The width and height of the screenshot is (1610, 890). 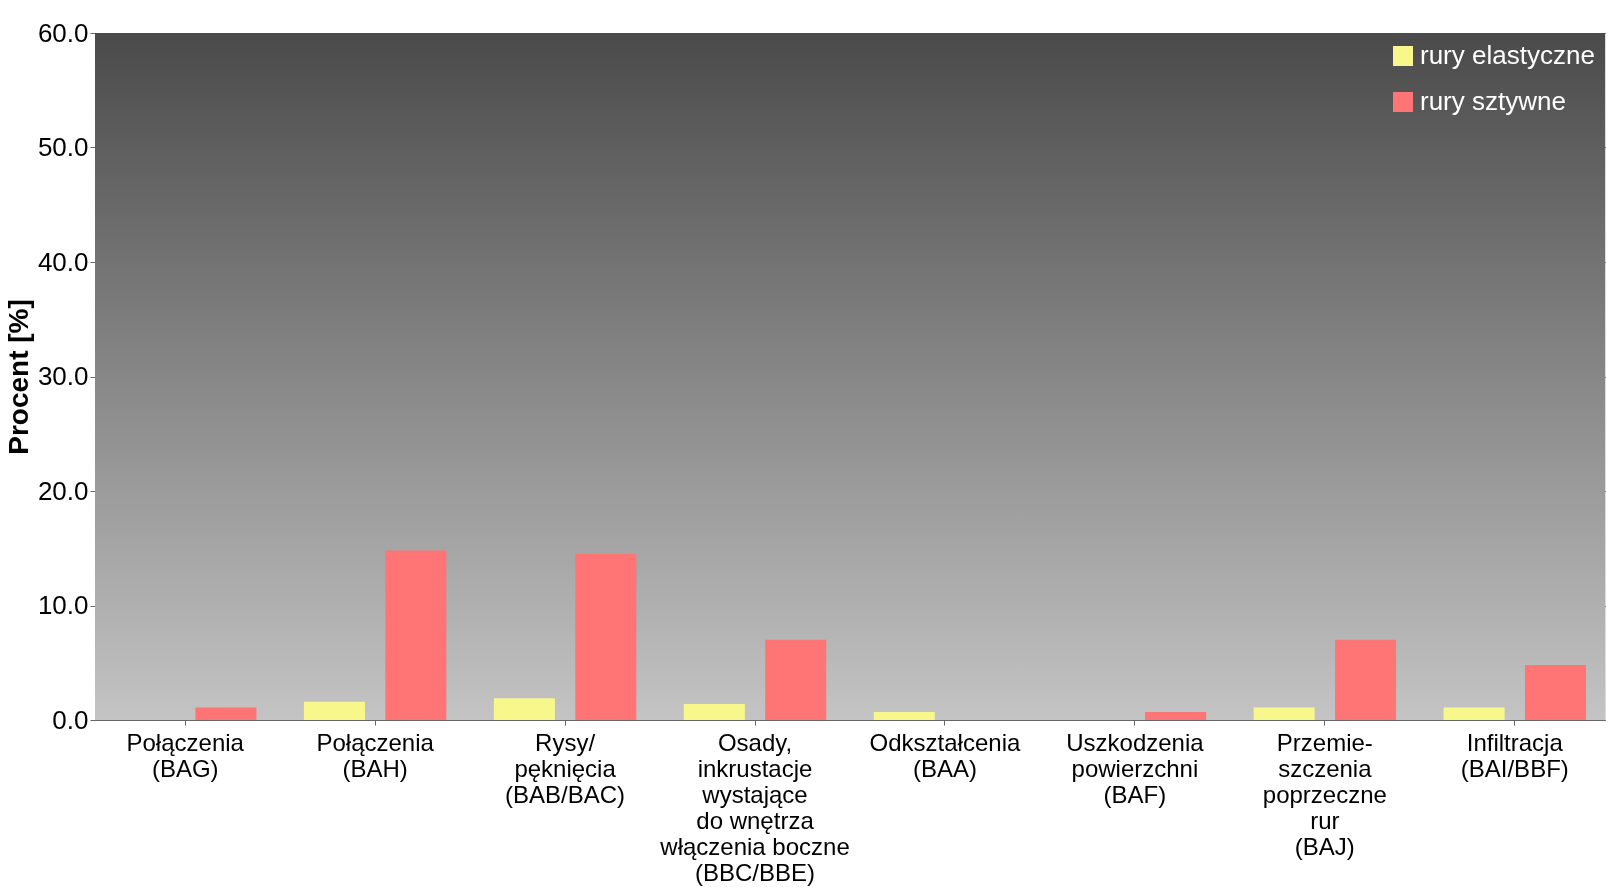 What do you see at coordinates (1135, 768) in the screenshot?
I see `x-tick-label: Uszkodzenia powierzchni (BAF)` at bounding box center [1135, 768].